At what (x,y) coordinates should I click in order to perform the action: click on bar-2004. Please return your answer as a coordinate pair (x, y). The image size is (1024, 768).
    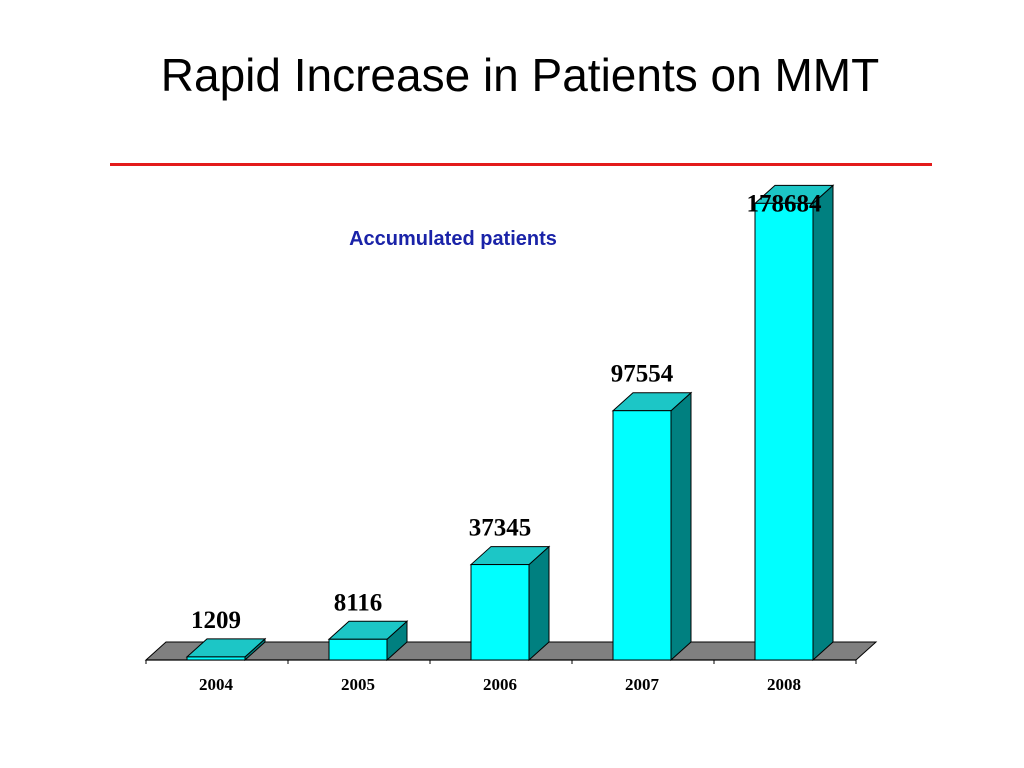
    Looking at the image, I should click on (226, 649).